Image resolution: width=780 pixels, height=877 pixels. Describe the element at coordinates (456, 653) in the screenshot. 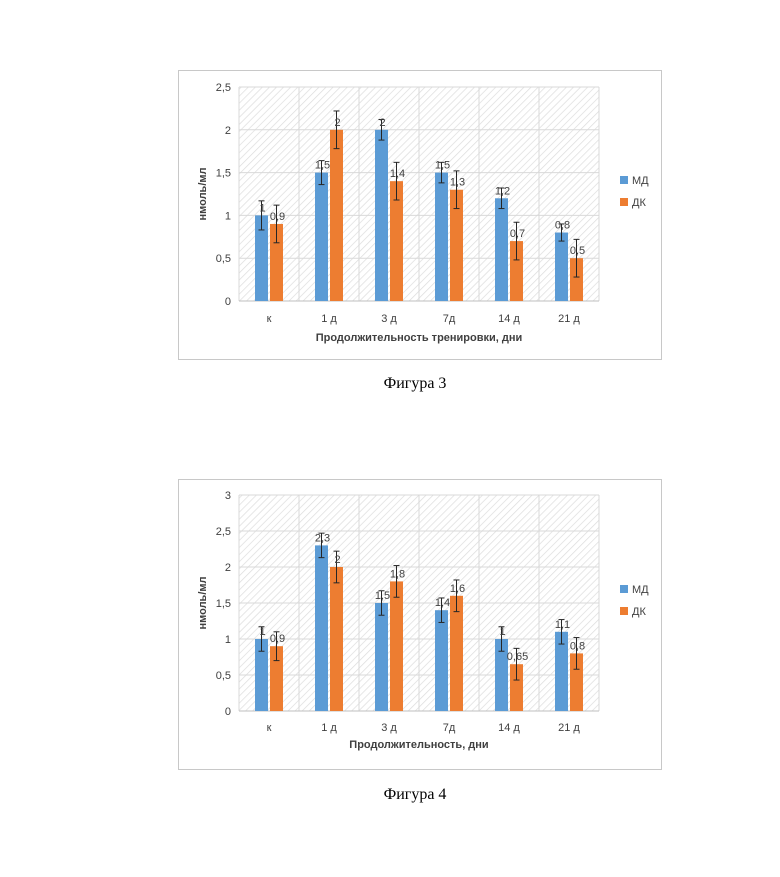

I see `bar-ДК-3` at that location.